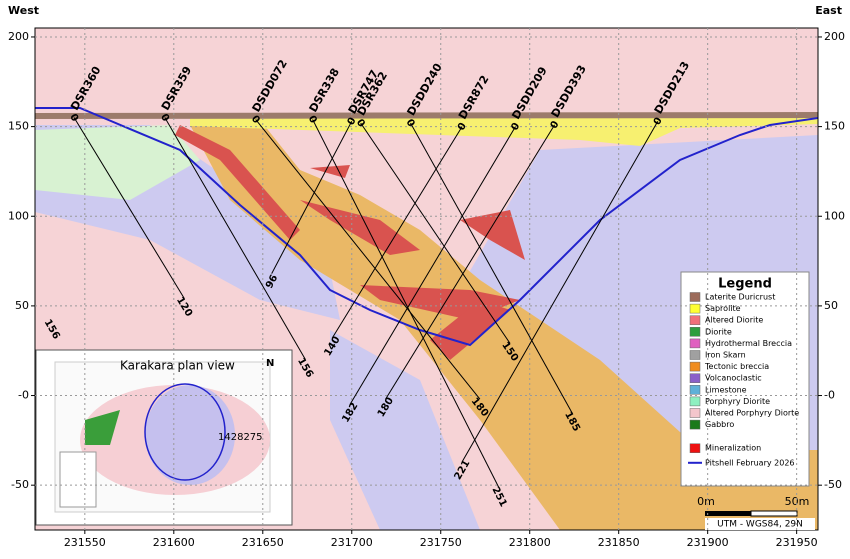  Describe the element at coordinates (117, 162) in the screenshot. I see `porphyry-diorite` at that location.